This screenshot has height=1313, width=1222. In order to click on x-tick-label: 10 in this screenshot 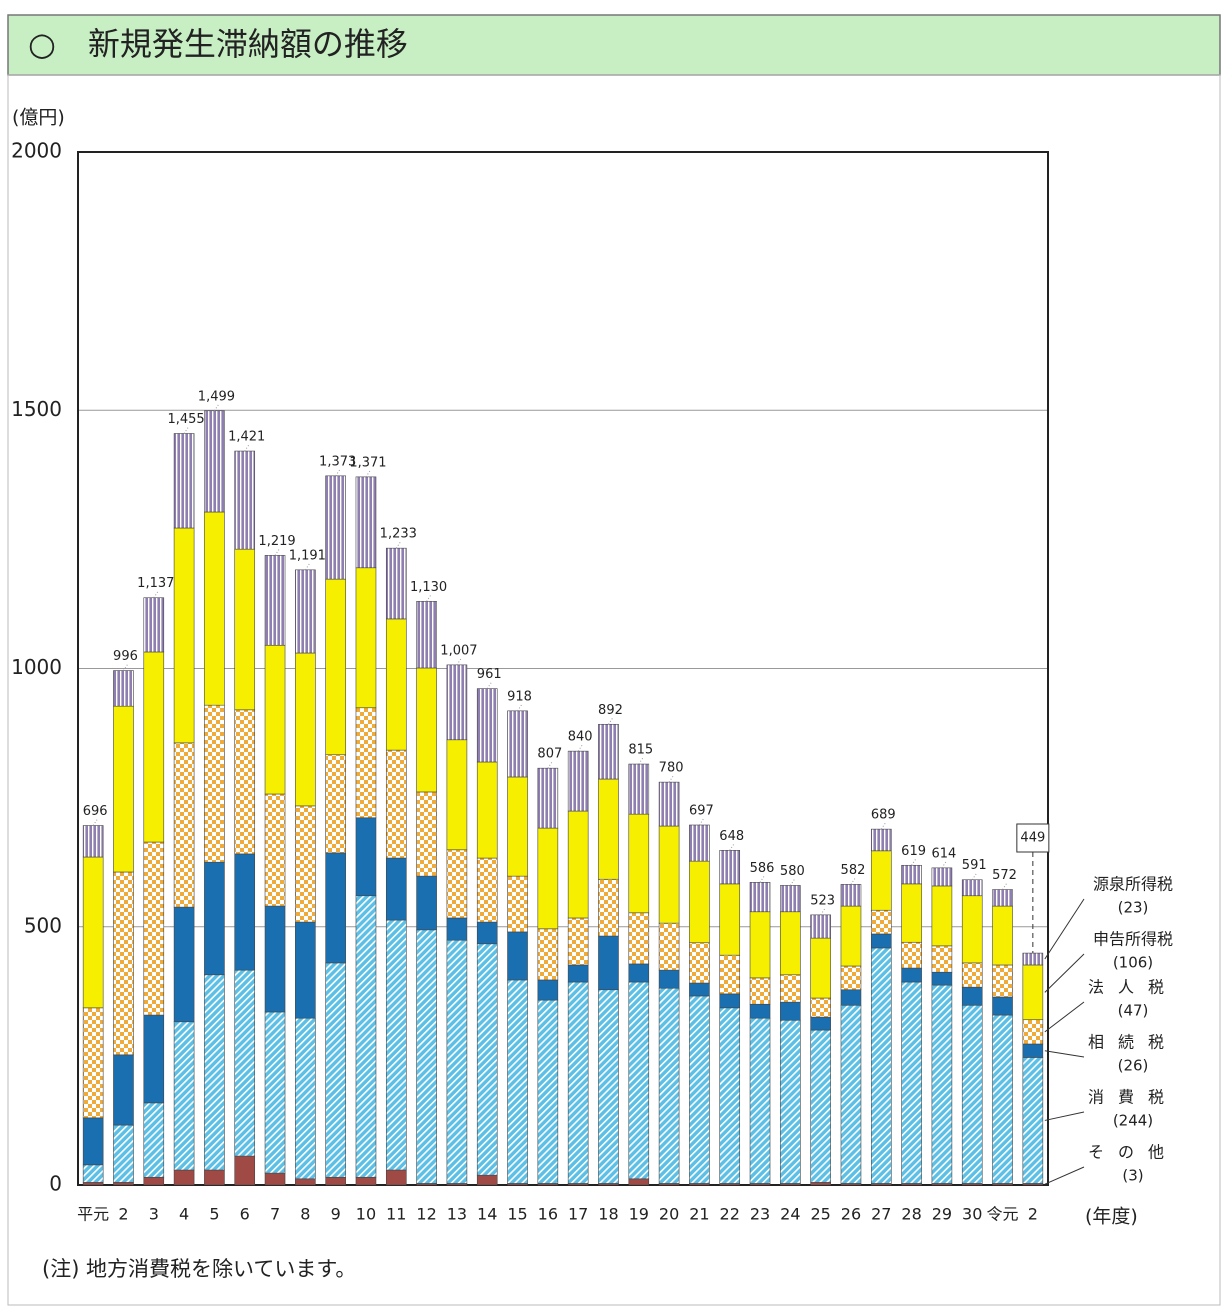, I will do `click(366, 1214)`.